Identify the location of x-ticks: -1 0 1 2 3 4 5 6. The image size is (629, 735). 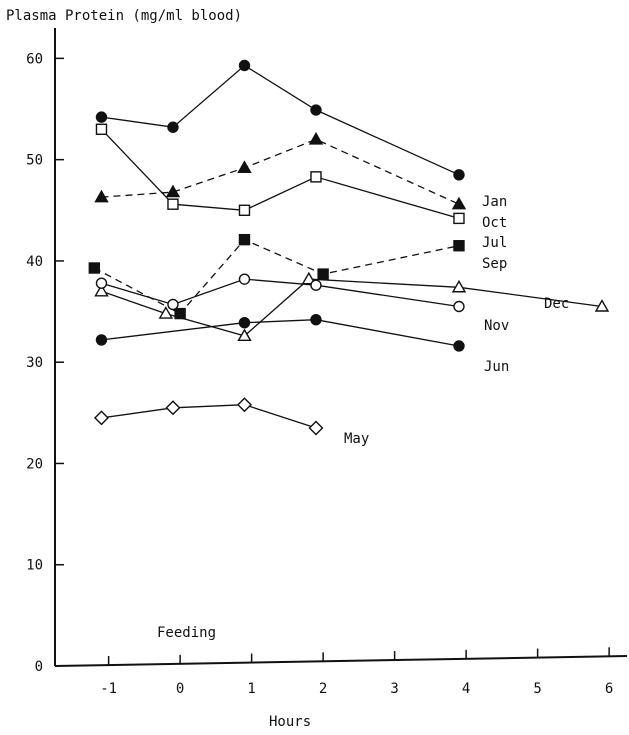
(356, 672).